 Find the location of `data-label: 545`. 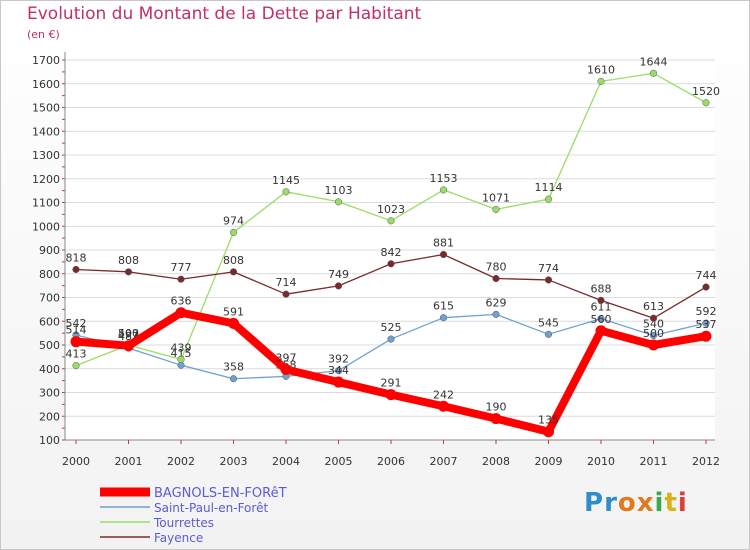

data-label: 545 is located at coordinates (548, 322).